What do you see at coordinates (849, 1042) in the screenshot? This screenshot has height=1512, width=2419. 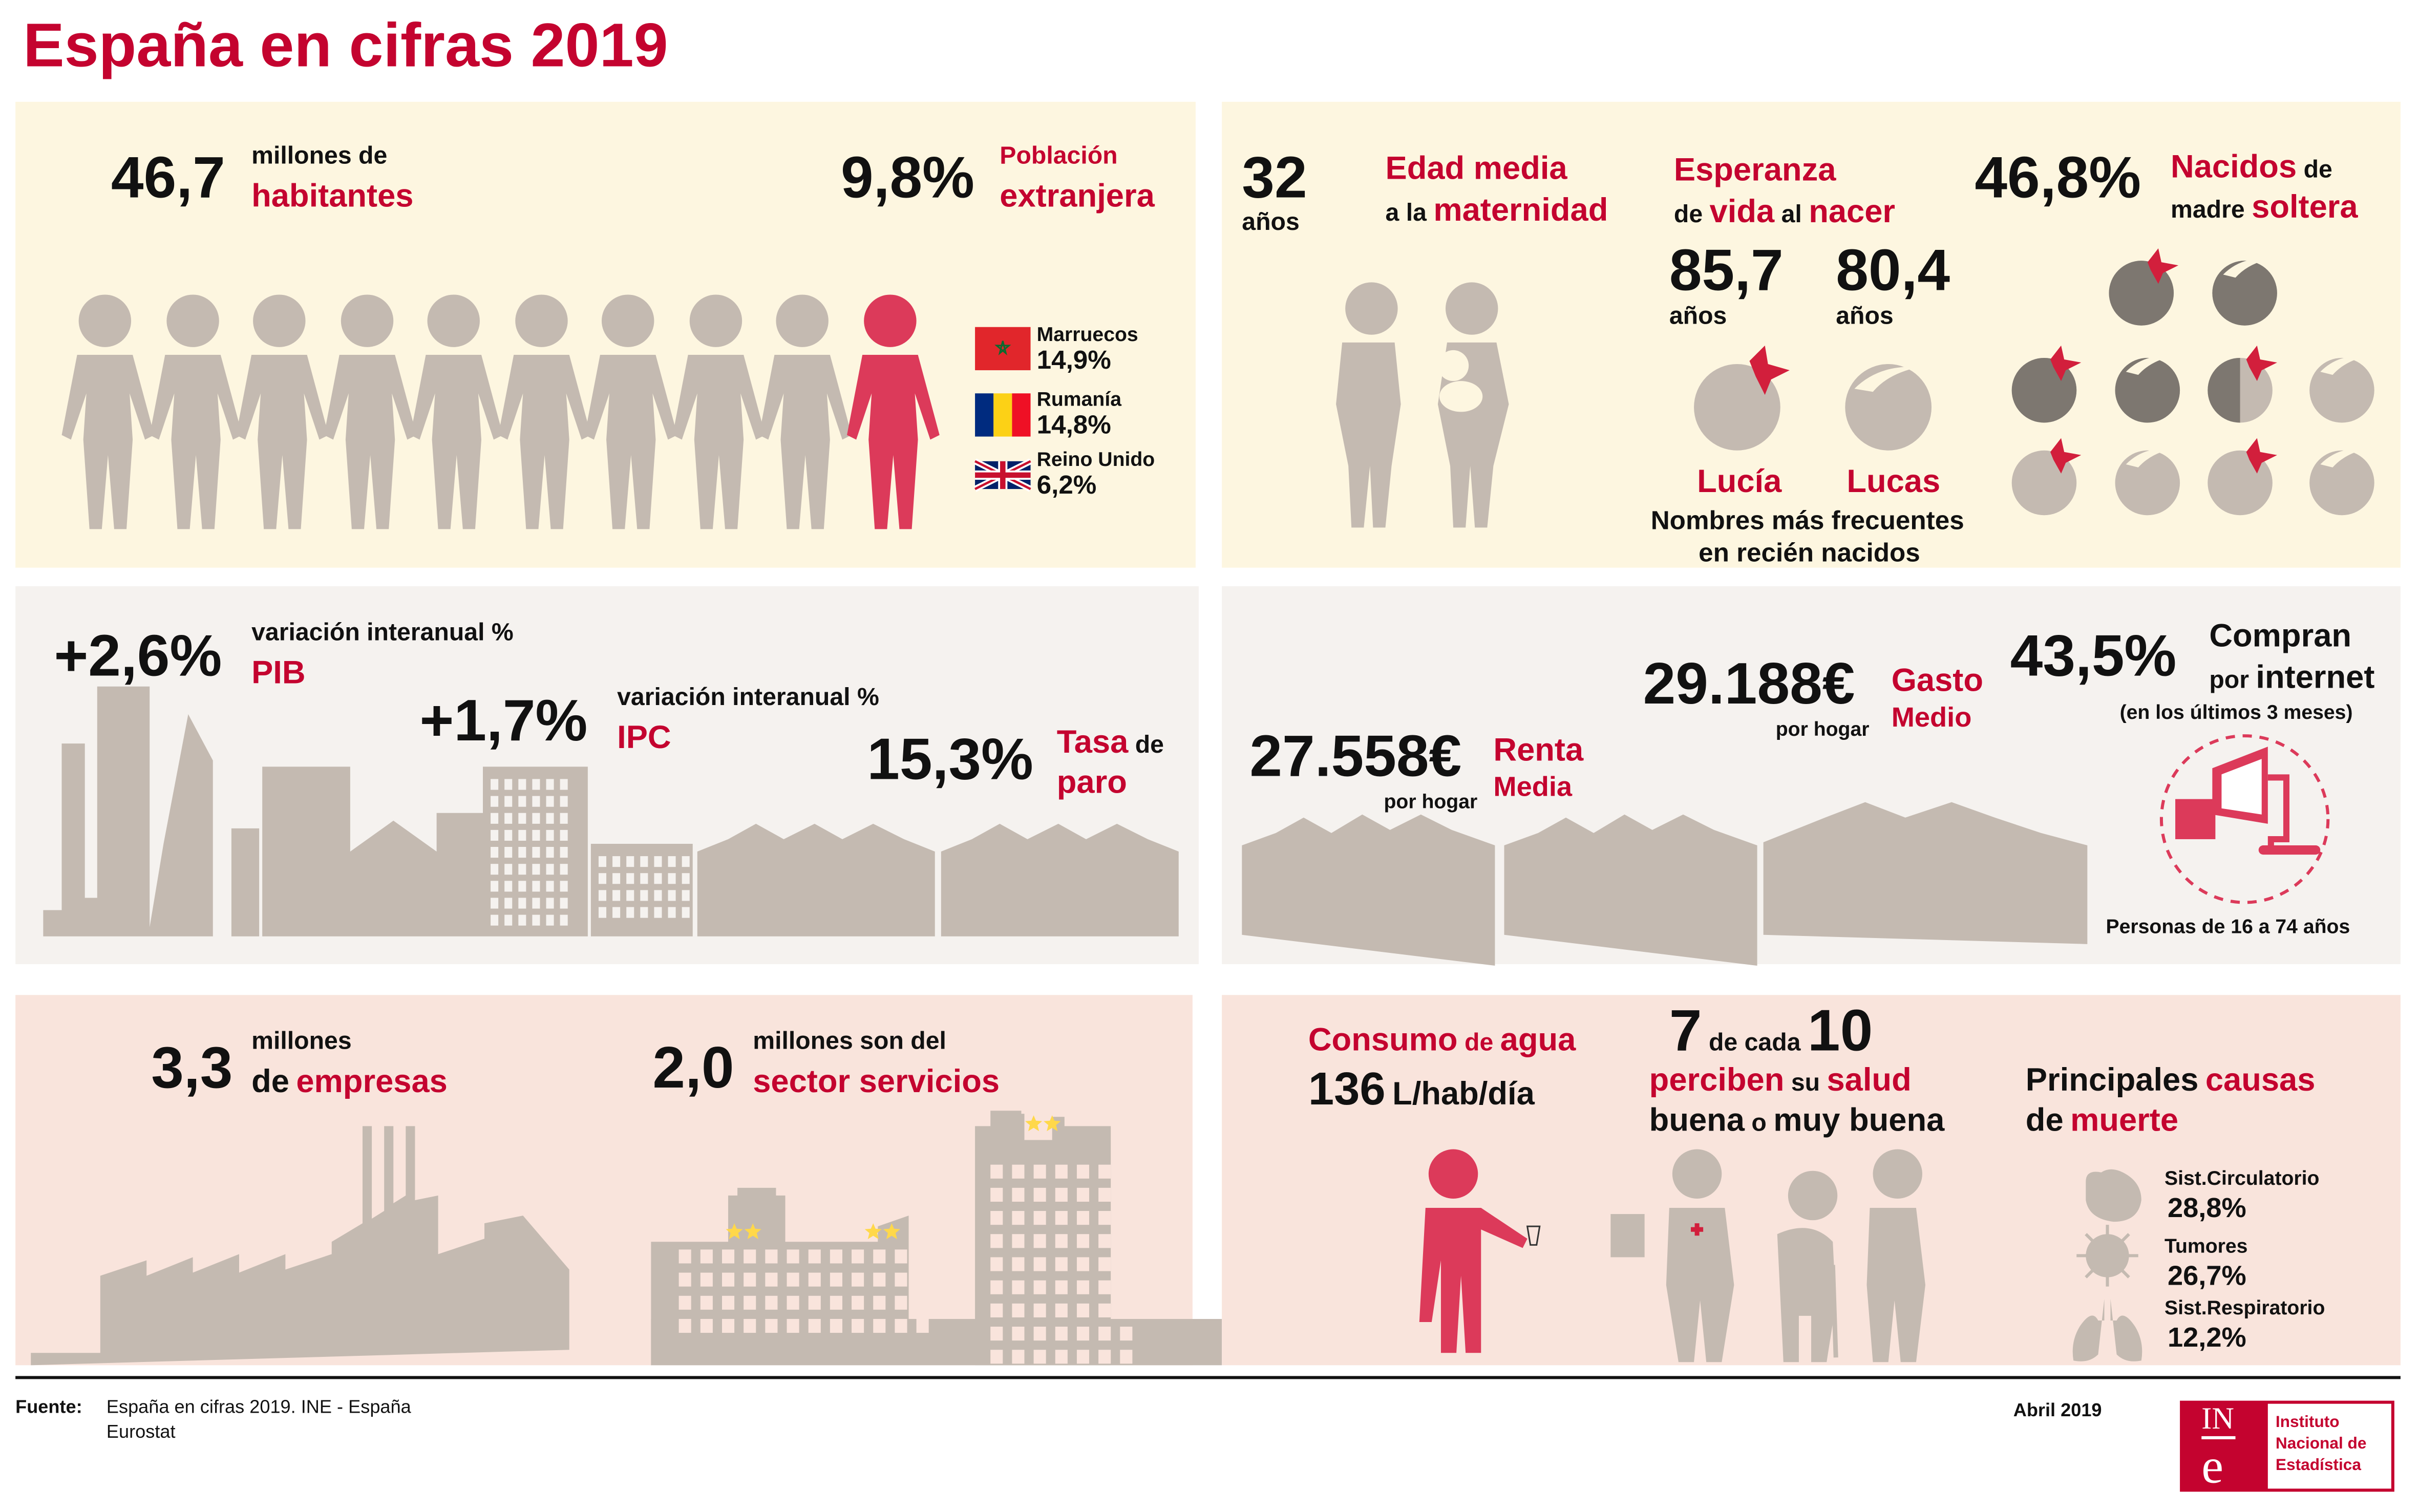 I see `services-label: millones son del` at bounding box center [849, 1042].